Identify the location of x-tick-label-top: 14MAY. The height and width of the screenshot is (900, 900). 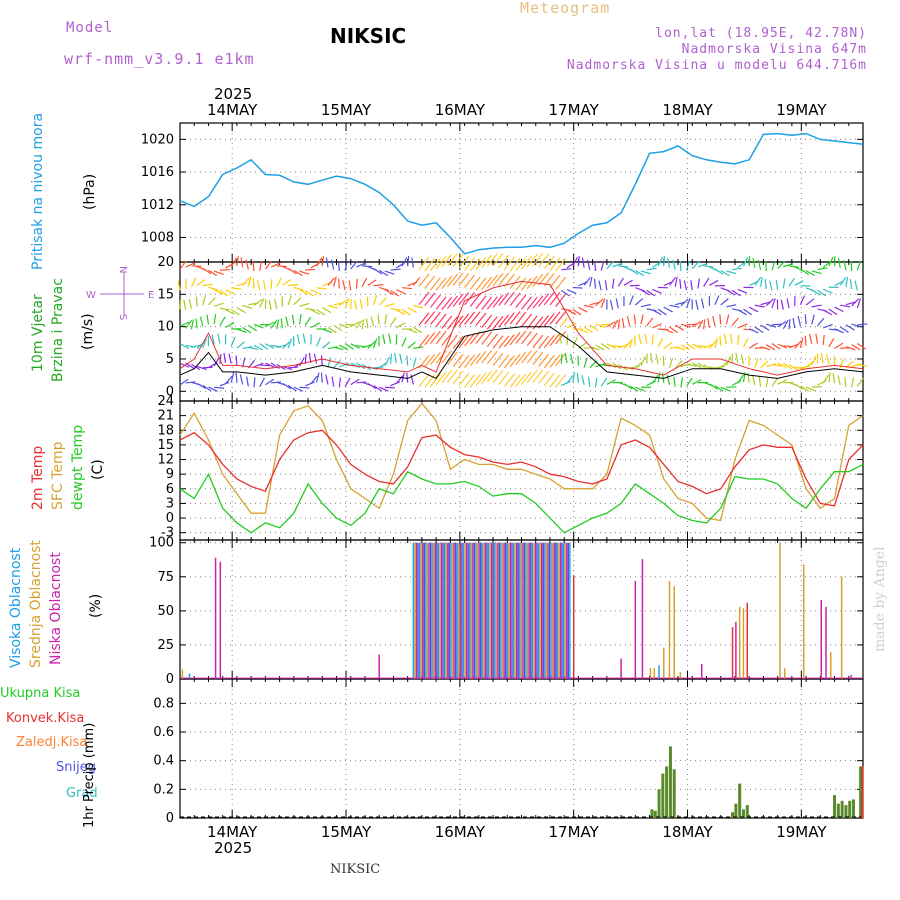
(232, 110).